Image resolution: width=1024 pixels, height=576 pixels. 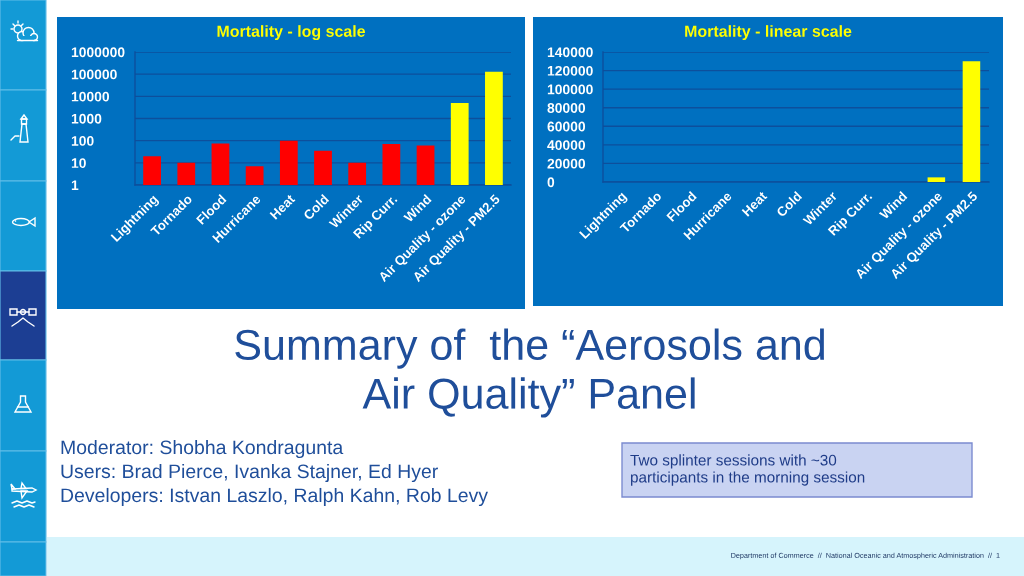 What do you see at coordinates (566, 126) in the screenshot?
I see `y-tick-label: 60000` at bounding box center [566, 126].